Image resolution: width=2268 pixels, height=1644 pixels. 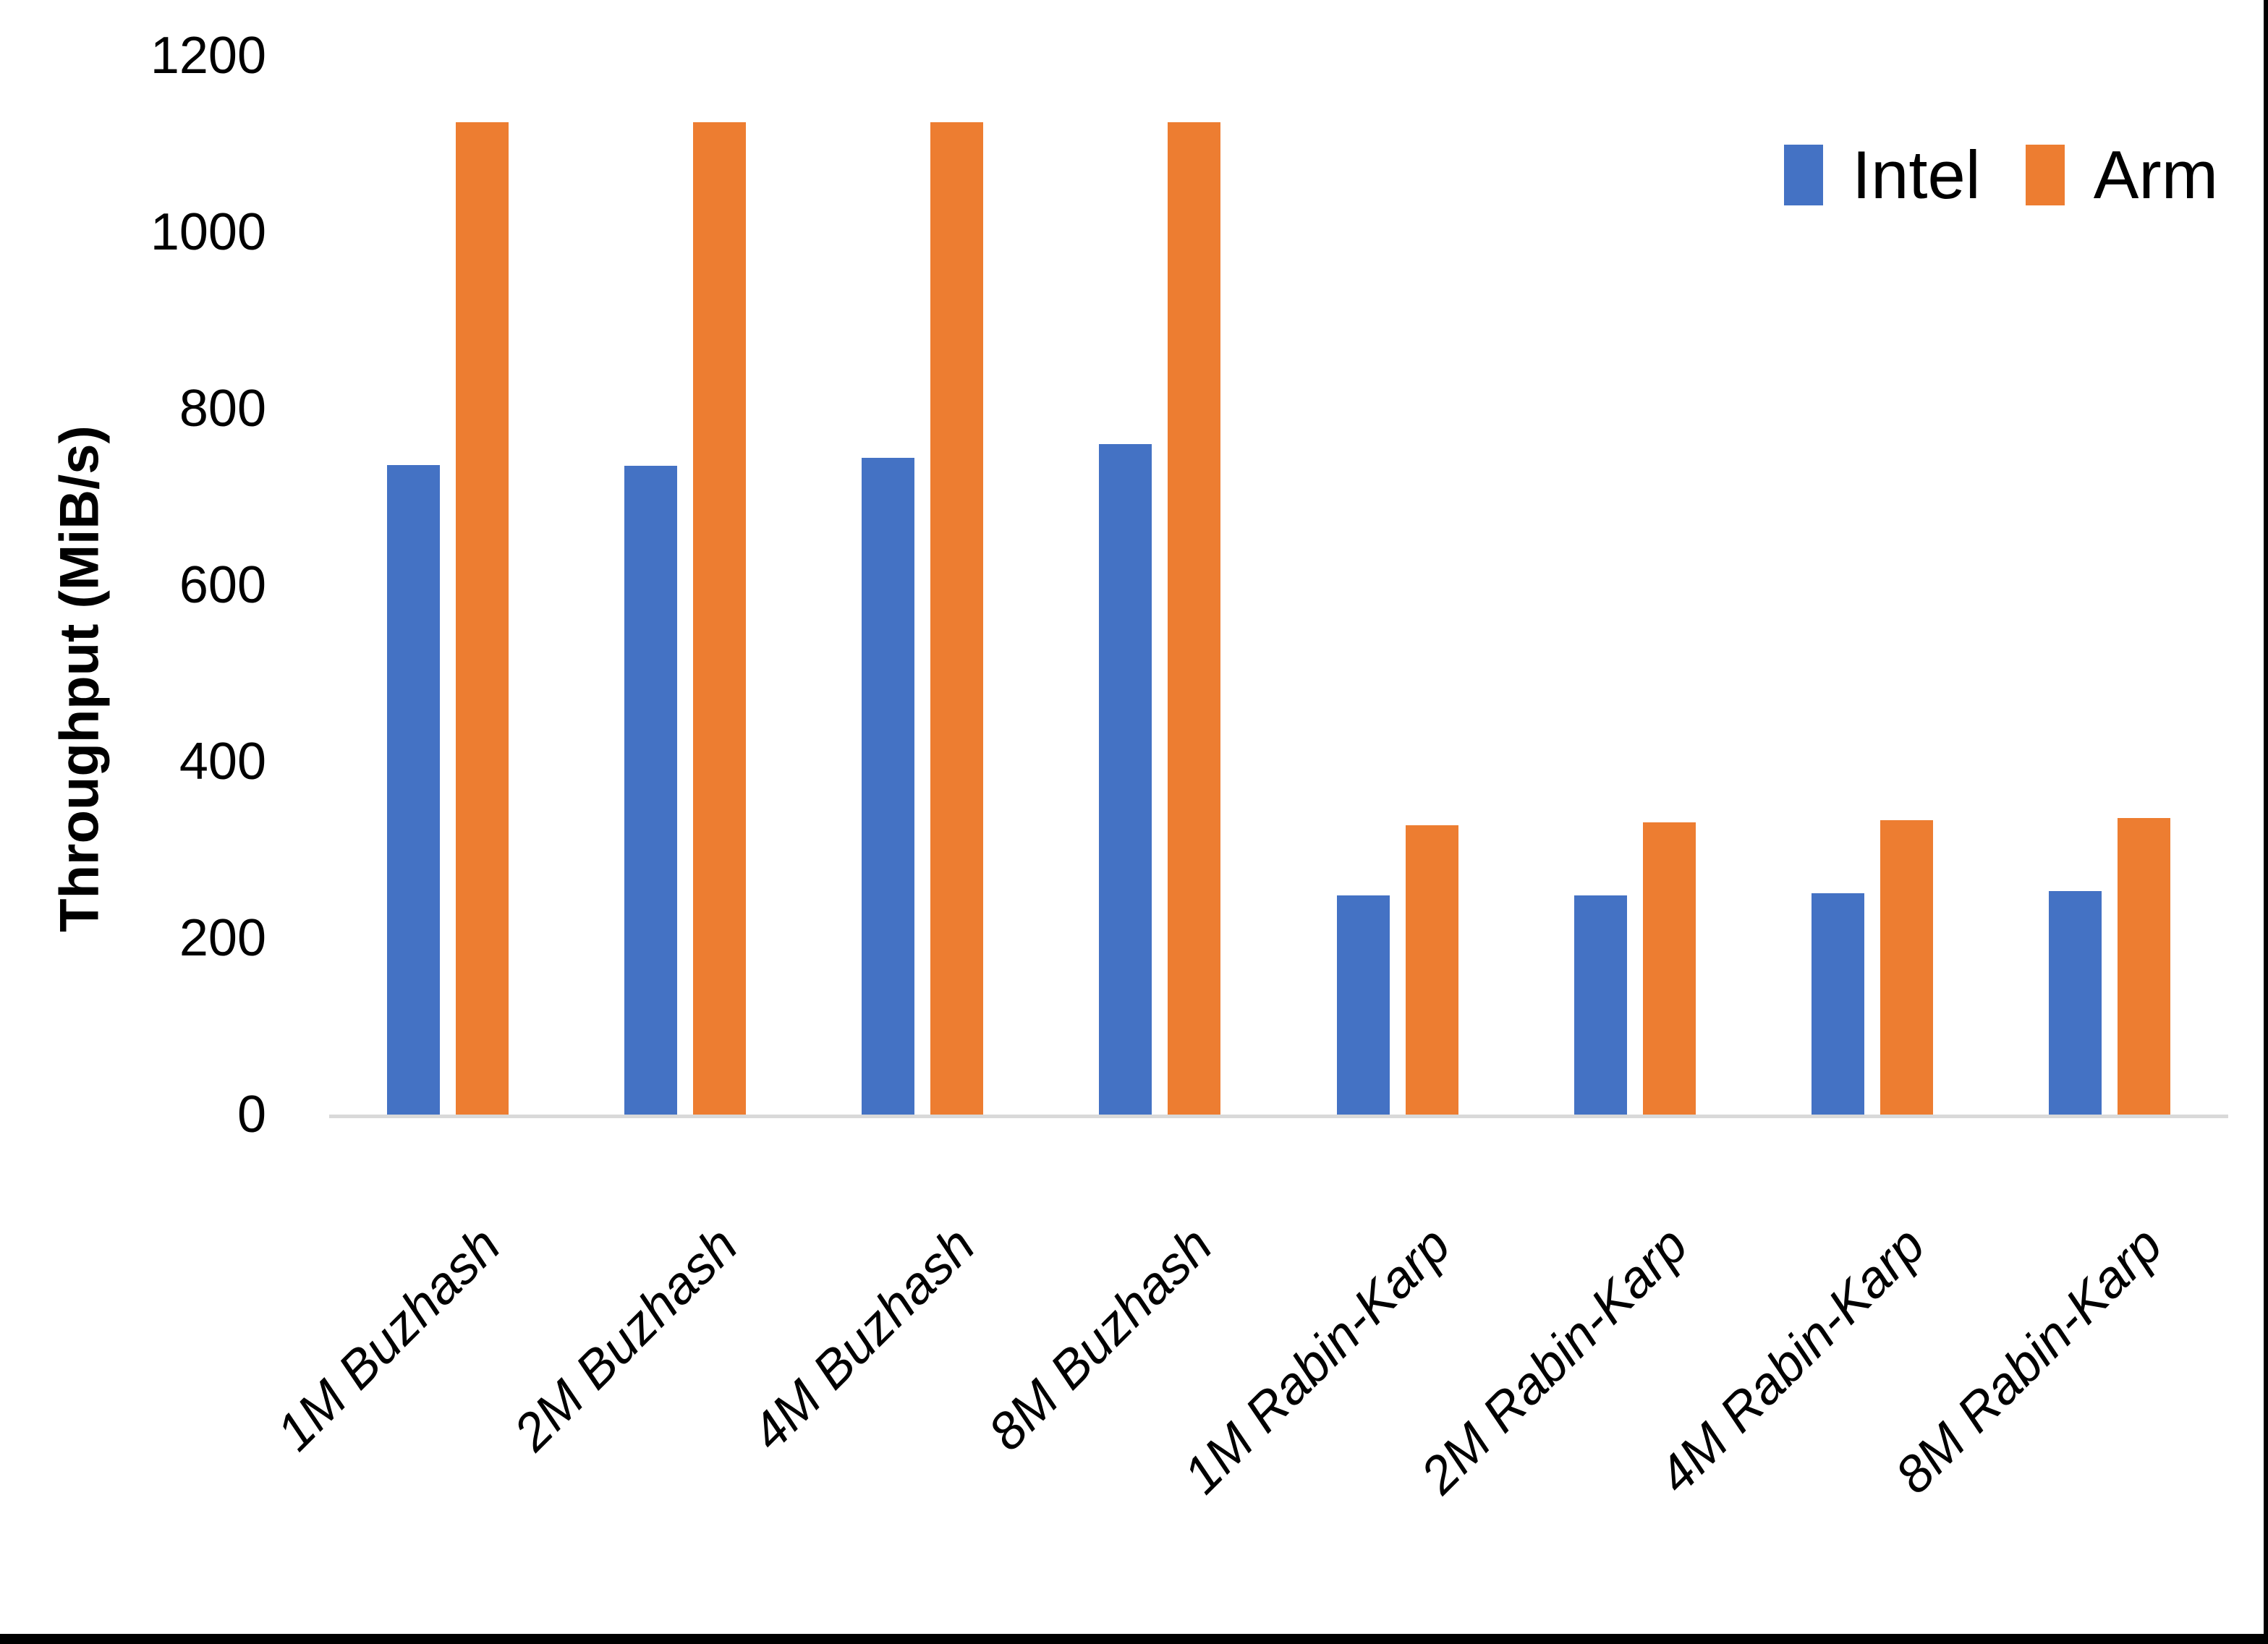 What do you see at coordinates (223, 762) in the screenshot?
I see `y-tick-400: 400` at bounding box center [223, 762].